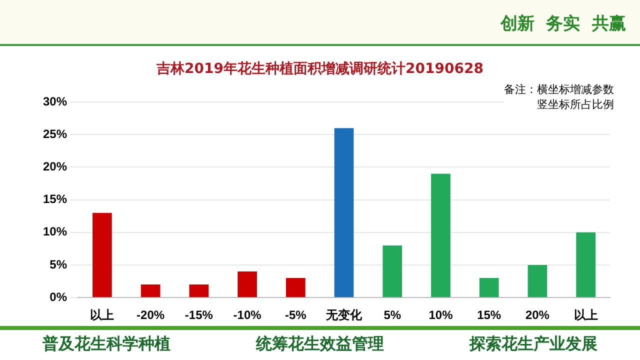  I want to click on x-tick-label: 5%, so click(393, 315).